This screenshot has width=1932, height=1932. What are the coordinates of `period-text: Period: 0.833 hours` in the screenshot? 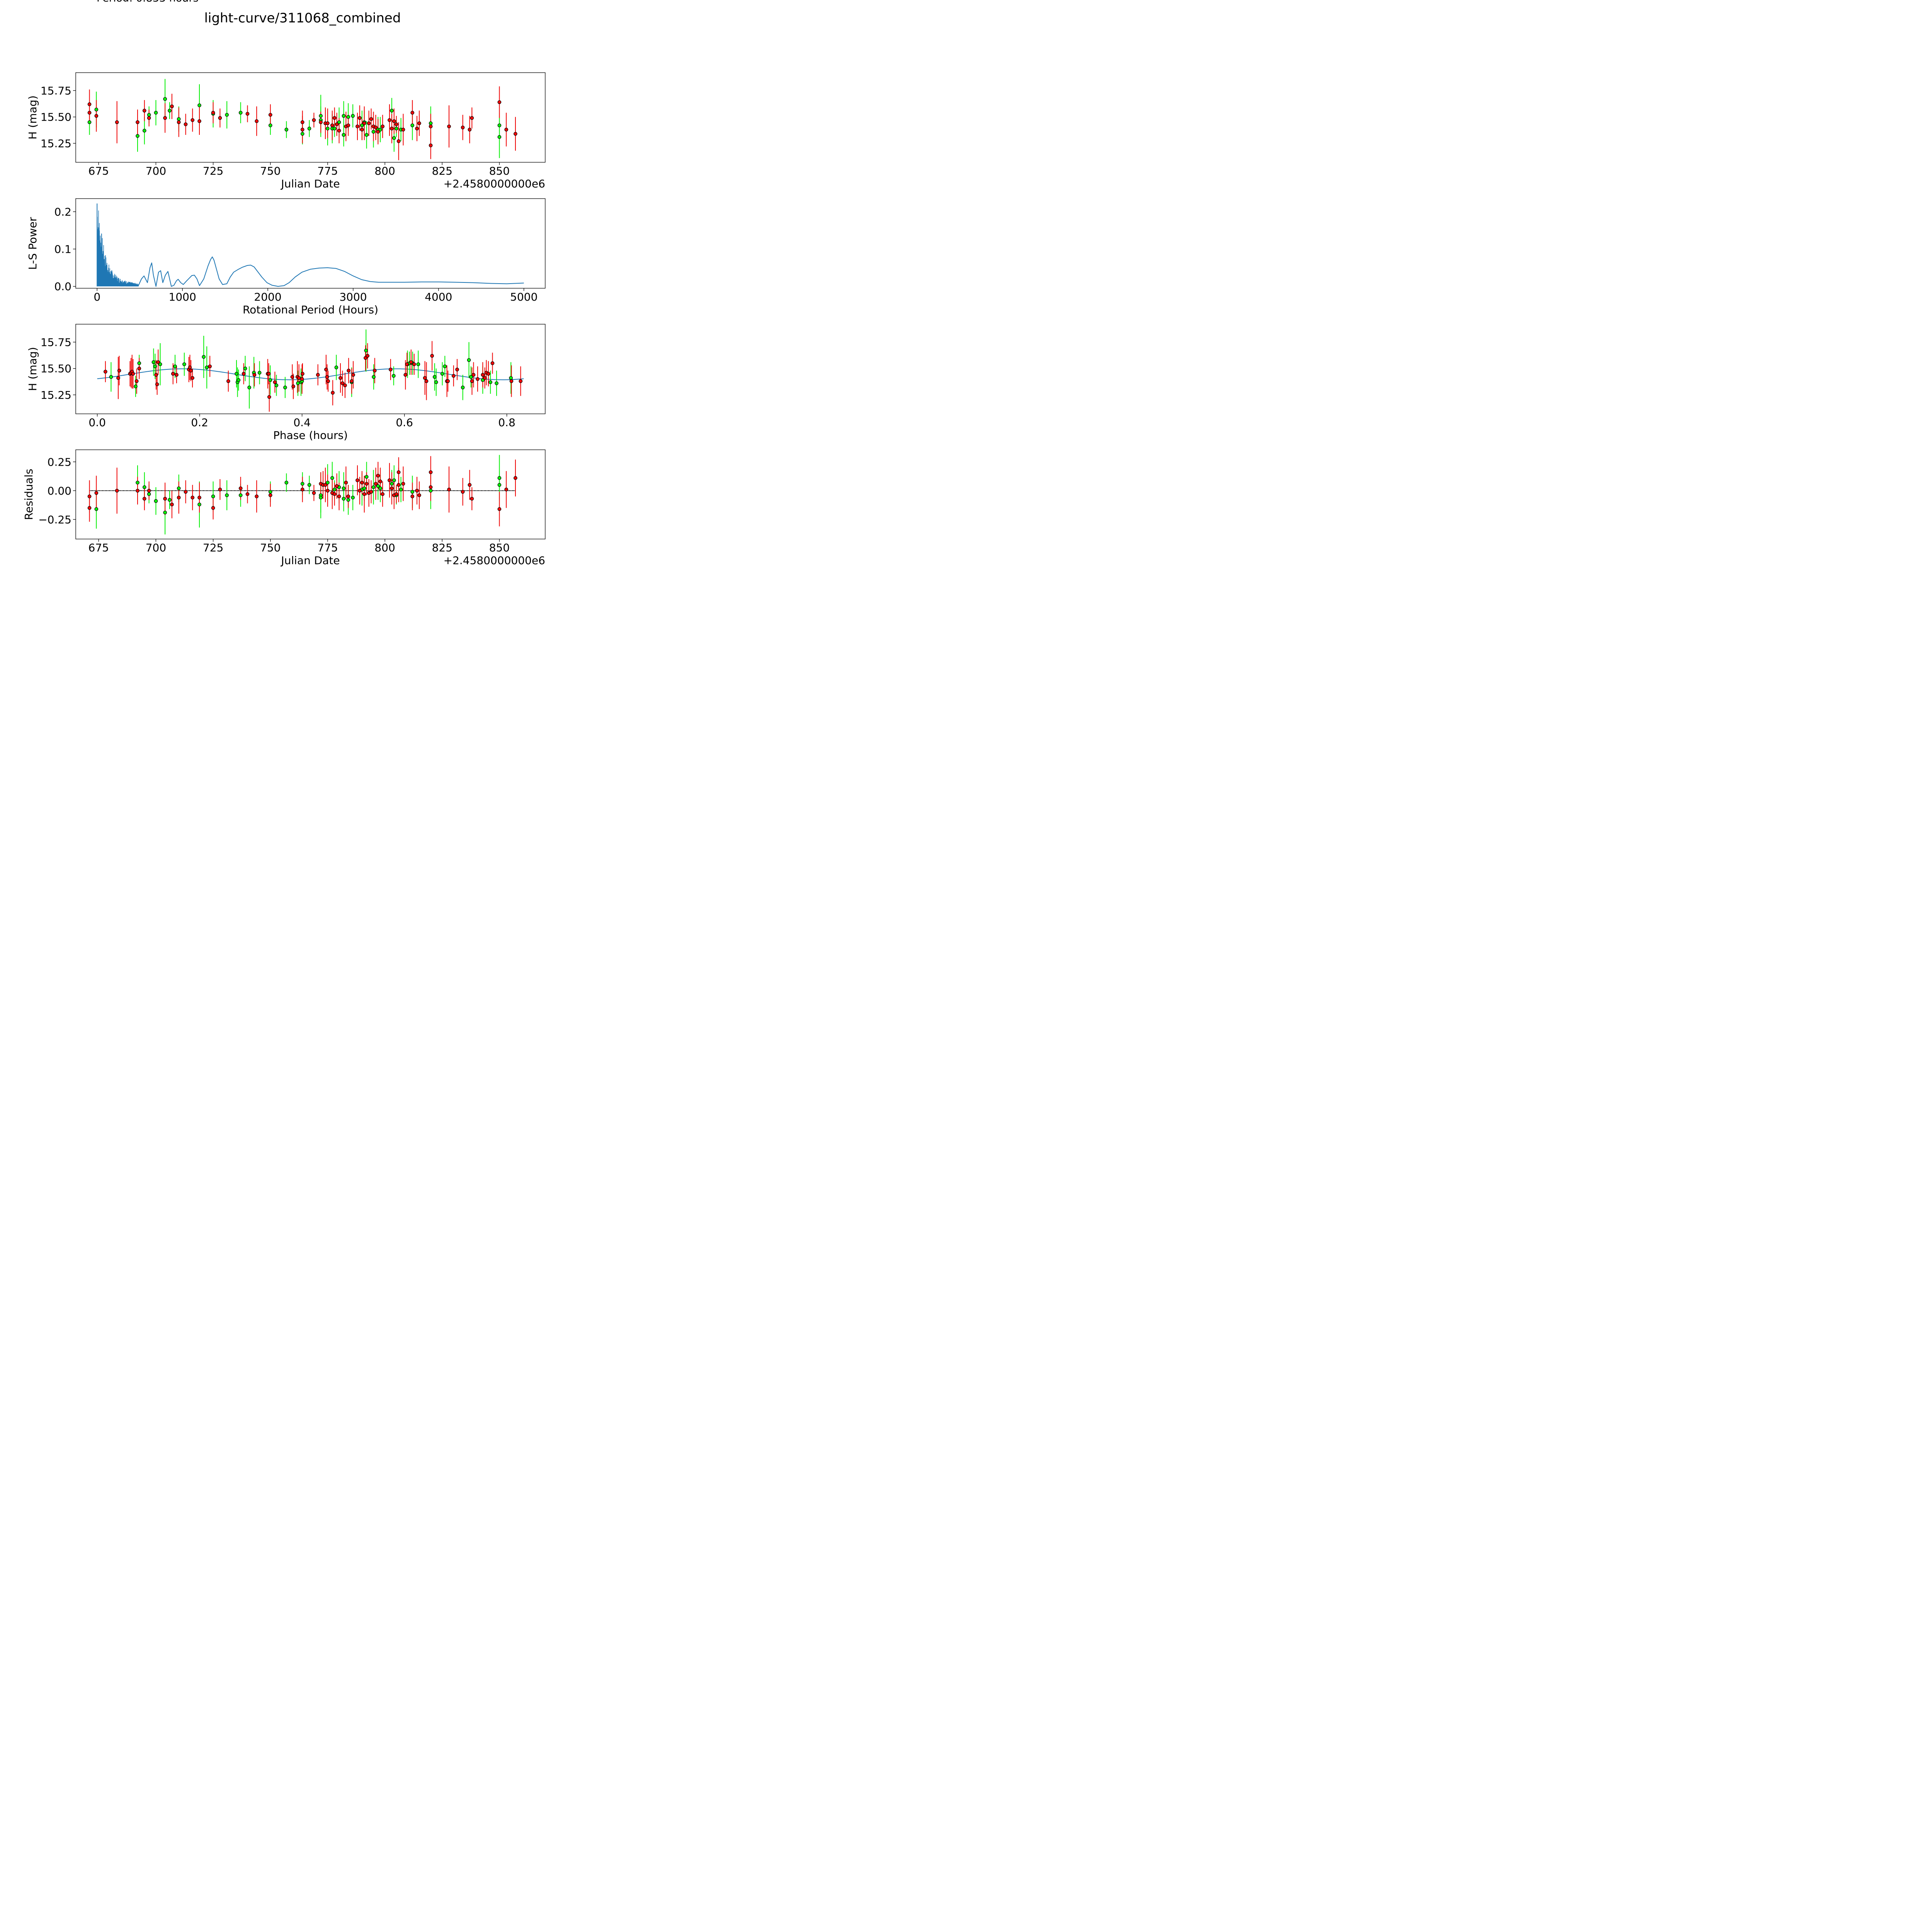 It's located at (148, 2).